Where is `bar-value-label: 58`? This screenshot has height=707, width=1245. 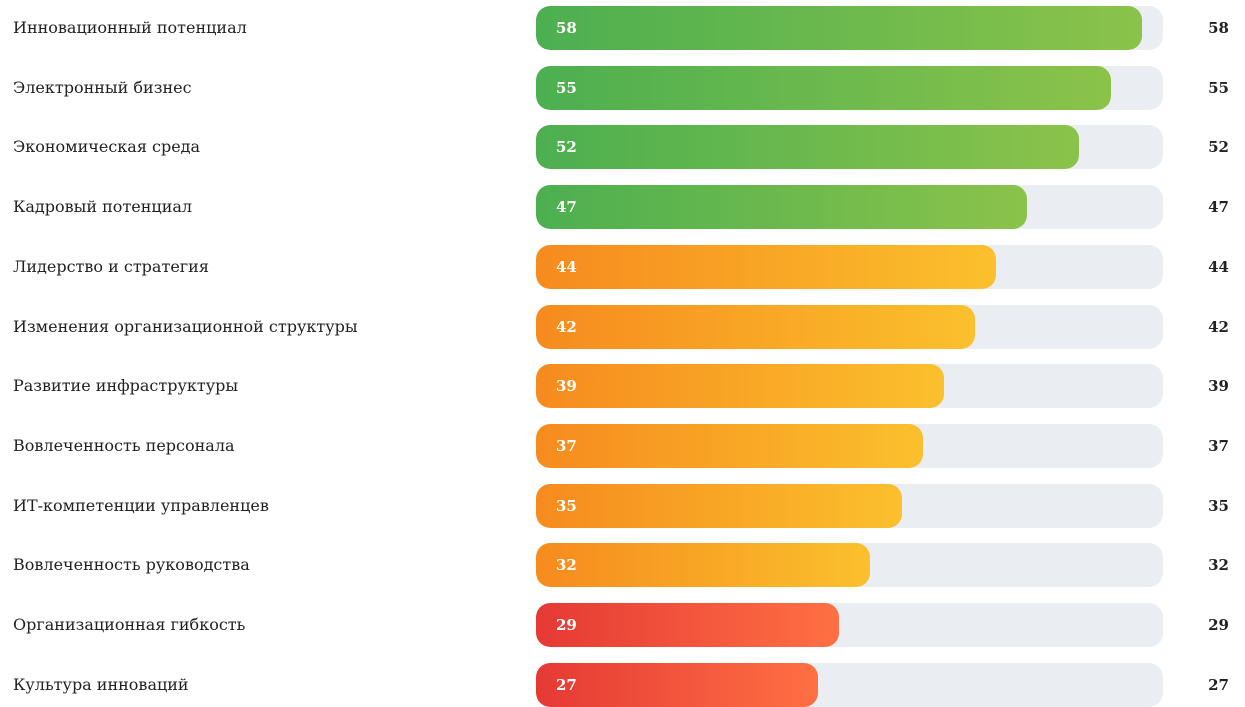 bar-value-label: 58 is located at coordinates (566, 28).